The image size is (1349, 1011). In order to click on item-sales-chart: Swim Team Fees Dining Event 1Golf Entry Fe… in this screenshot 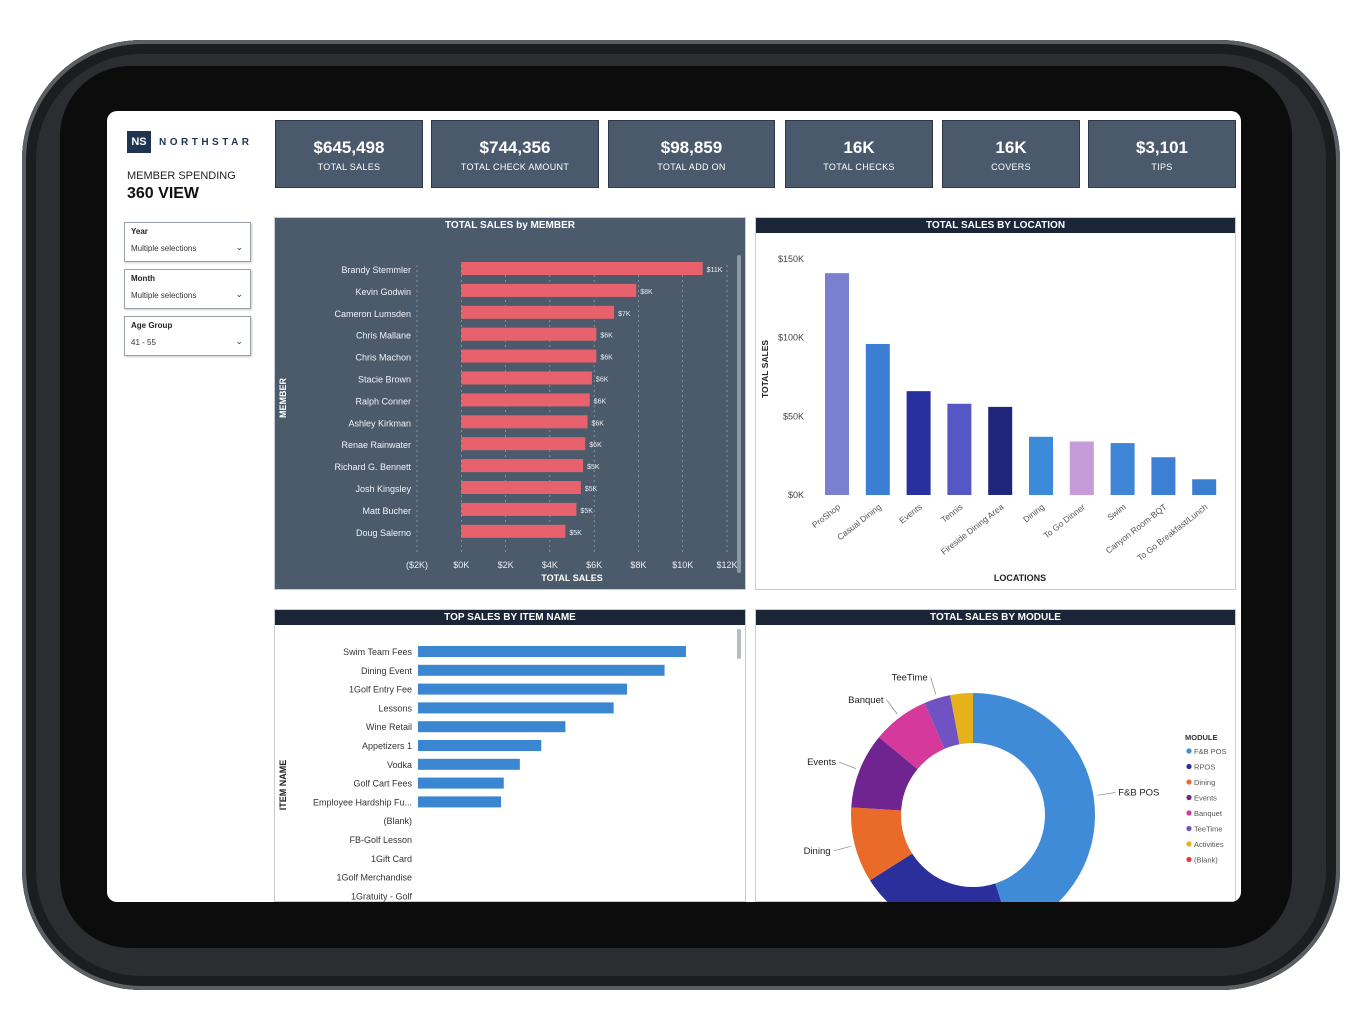, I will do `click(509, 765)`.